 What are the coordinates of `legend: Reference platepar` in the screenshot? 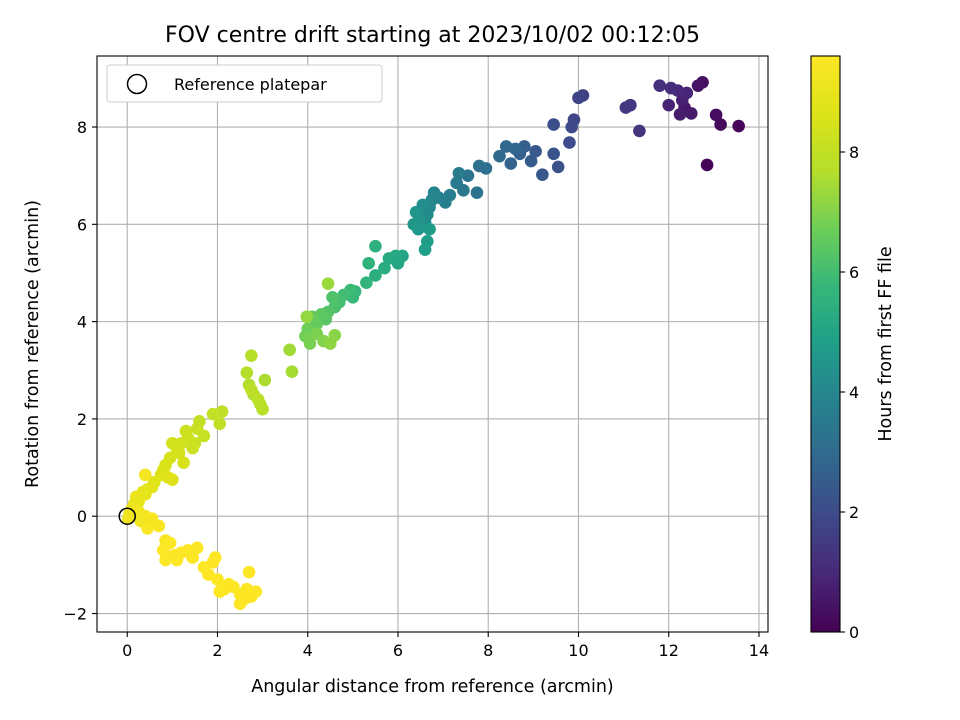 It's located at (244, 83).